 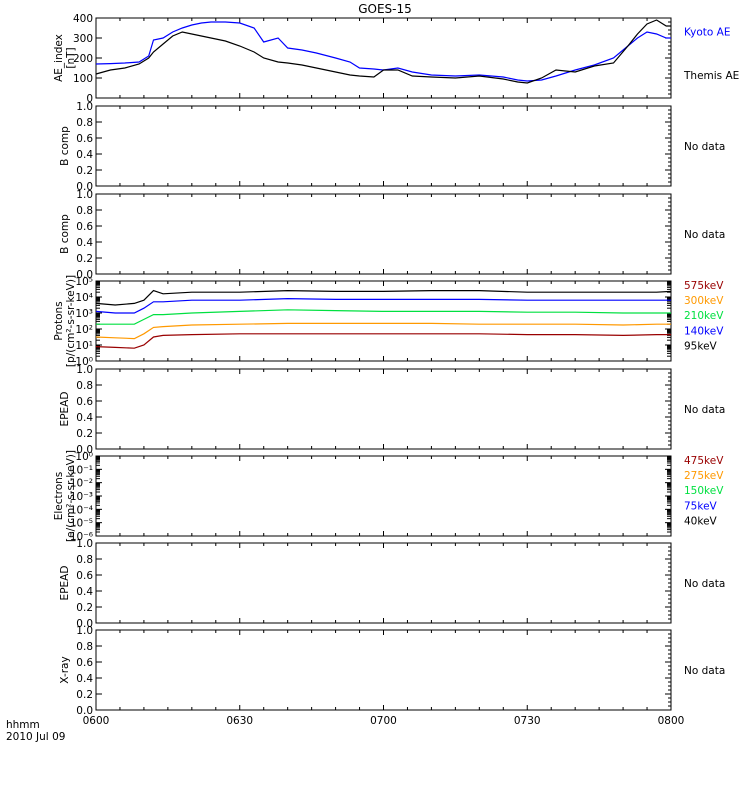 What do you see at coordinates (707, 33) in the screenshot?
I see `legend-entry: Kyoto AE` at bounding box center [707, 33].